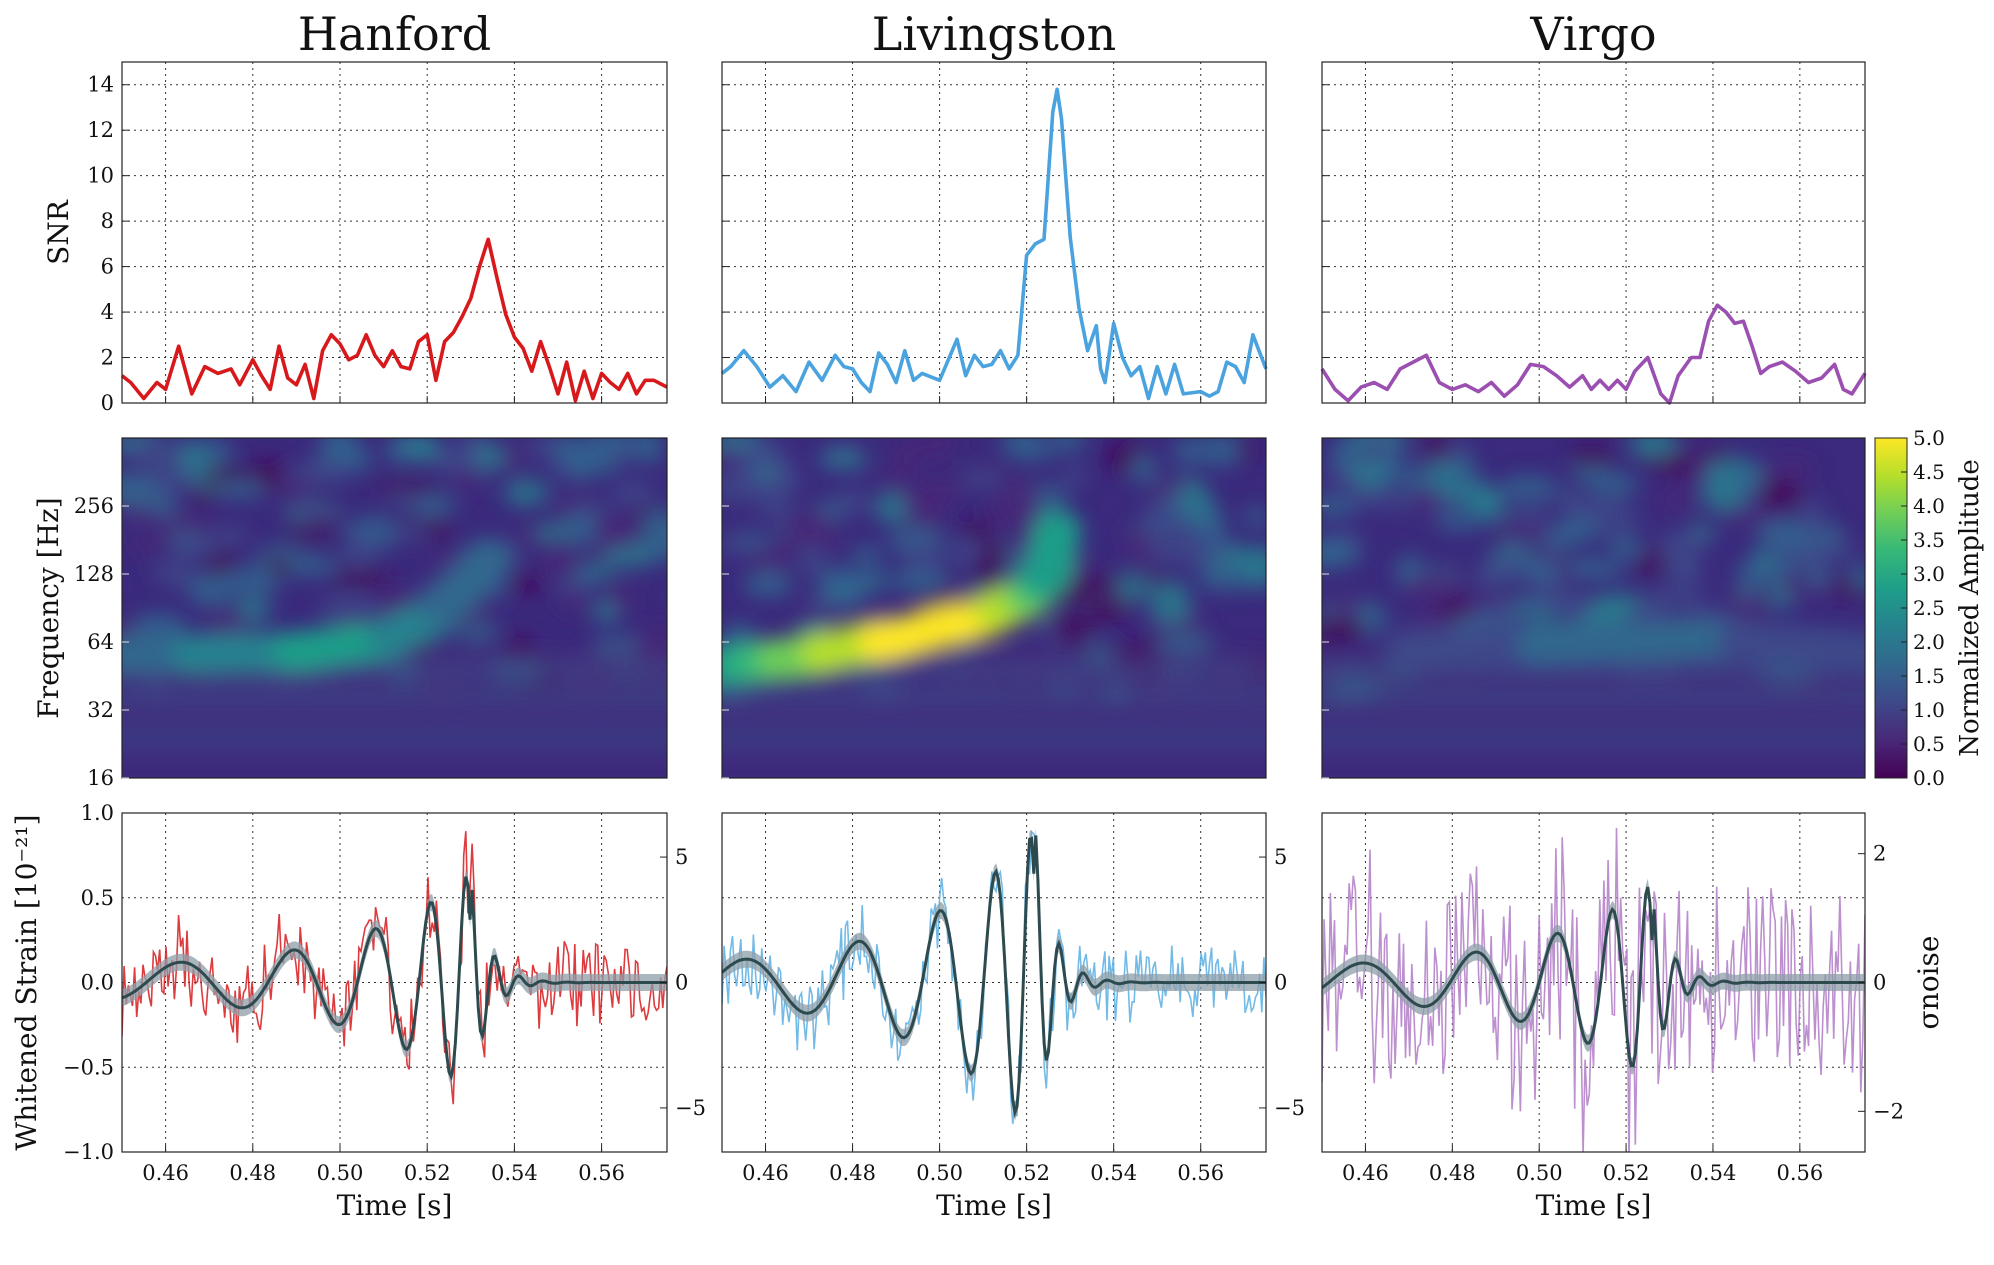 This screenshot has width=1994, height=1265. Describe the element at coordinates (1799, 1173) in the screenshot. I see `xtick-label: 0.56` at that location.